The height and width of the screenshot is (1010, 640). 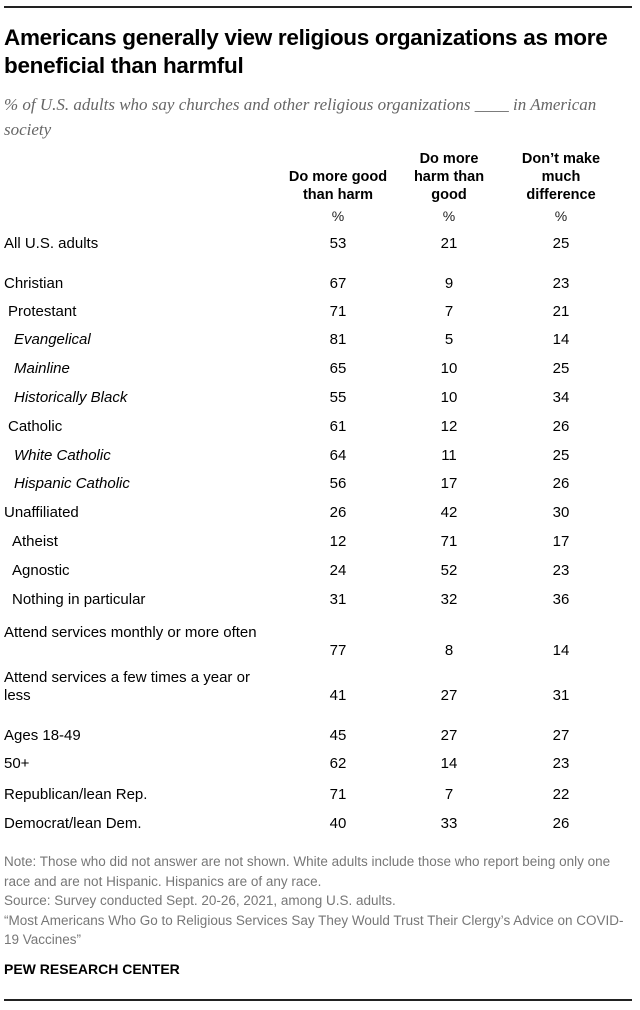 I want to click on row-label: All U.S. adults, so click(x=51, y=243).